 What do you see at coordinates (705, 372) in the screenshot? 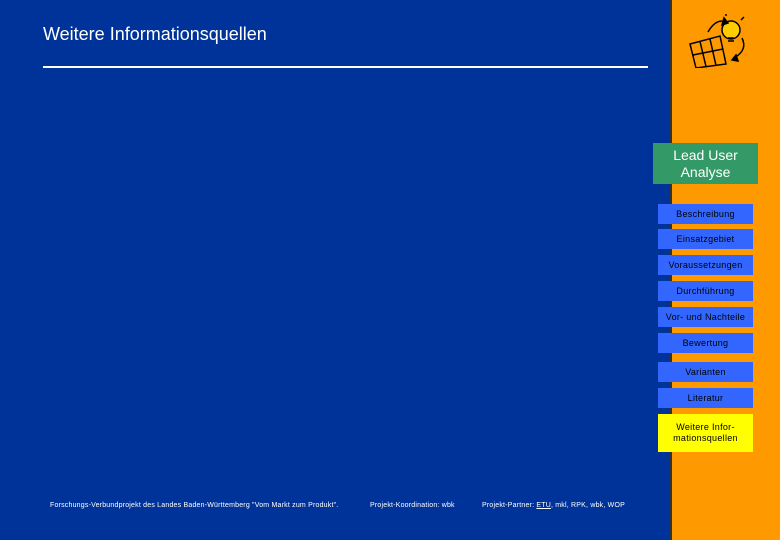
I see `nav-varianten: Varianten` at bounding box center [705, 372].